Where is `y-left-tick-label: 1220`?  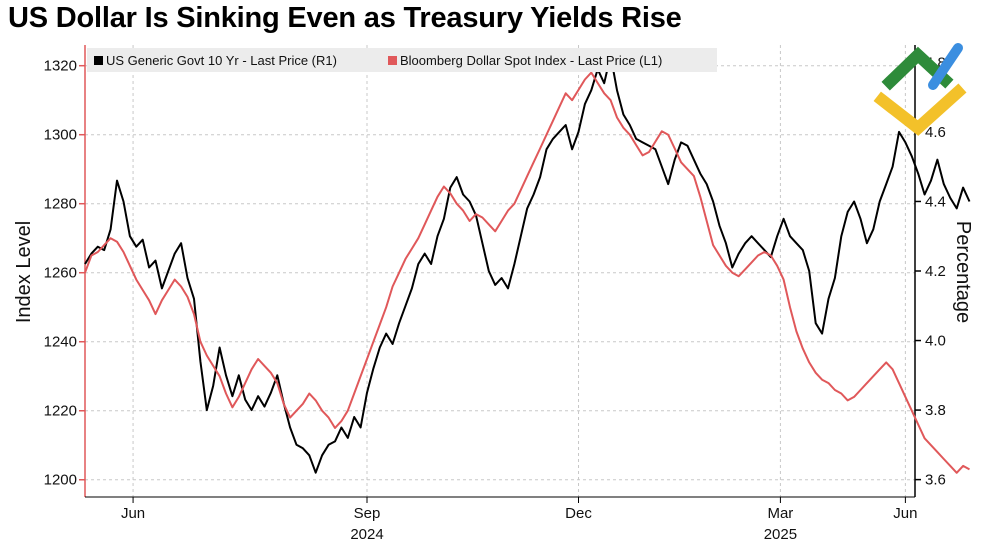 y-left-tick-label: 1220 is located at coordinates (60, 411).